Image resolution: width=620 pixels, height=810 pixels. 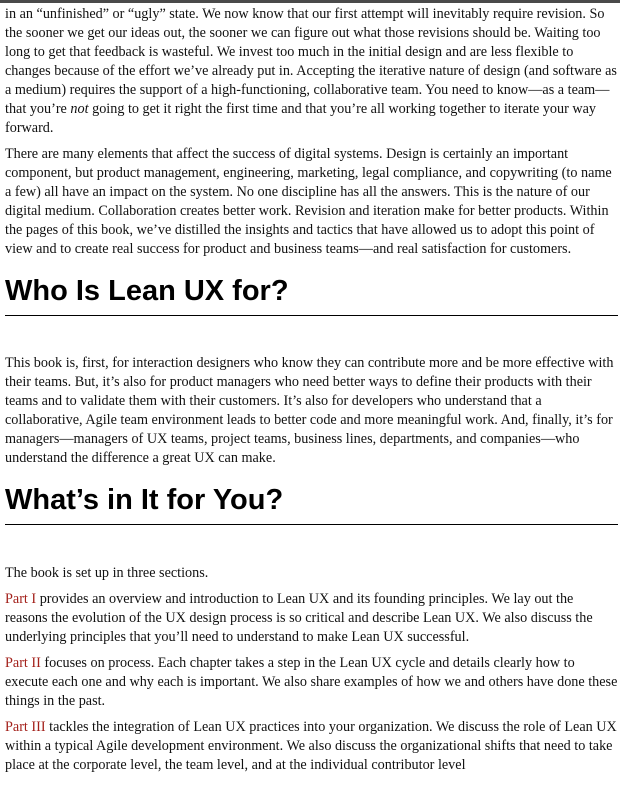 What do you see at coordinates (25, 727) in the screenshot?
I see `part-3-label: Part III` at bounding box center [25, 727].